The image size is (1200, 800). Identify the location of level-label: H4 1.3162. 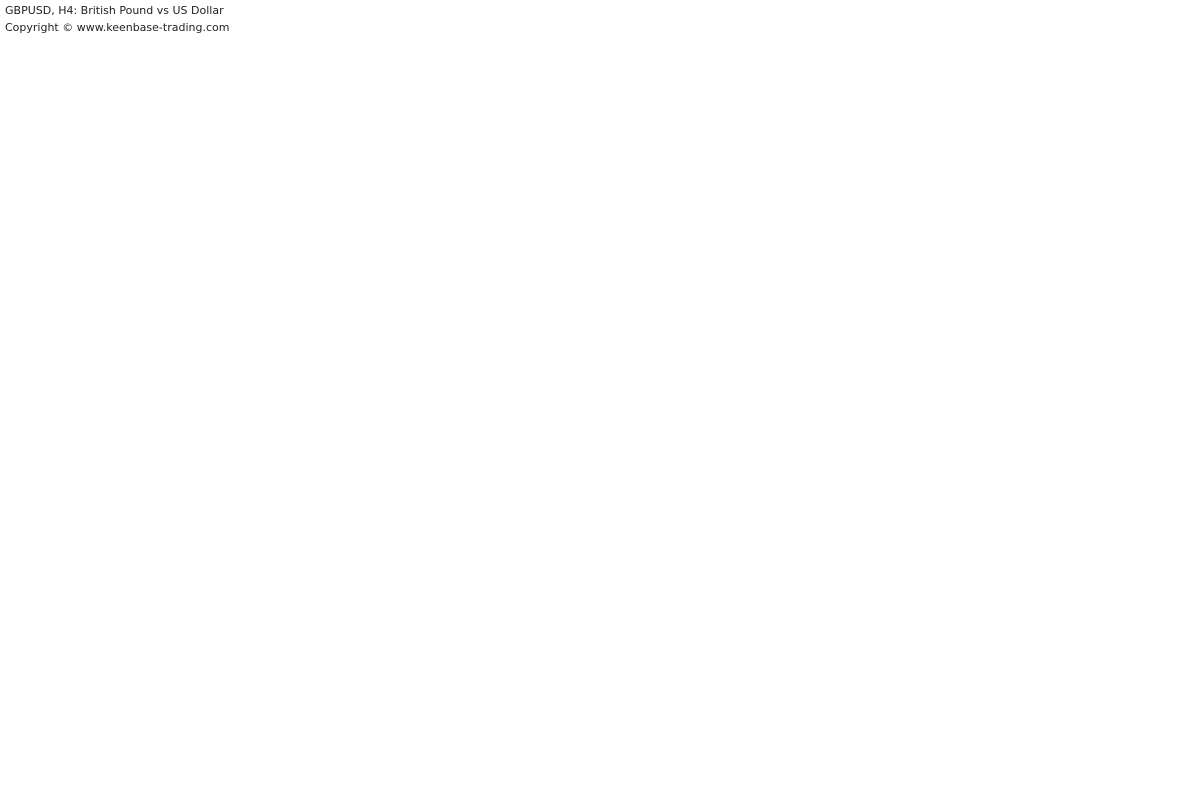
(1108, 468).